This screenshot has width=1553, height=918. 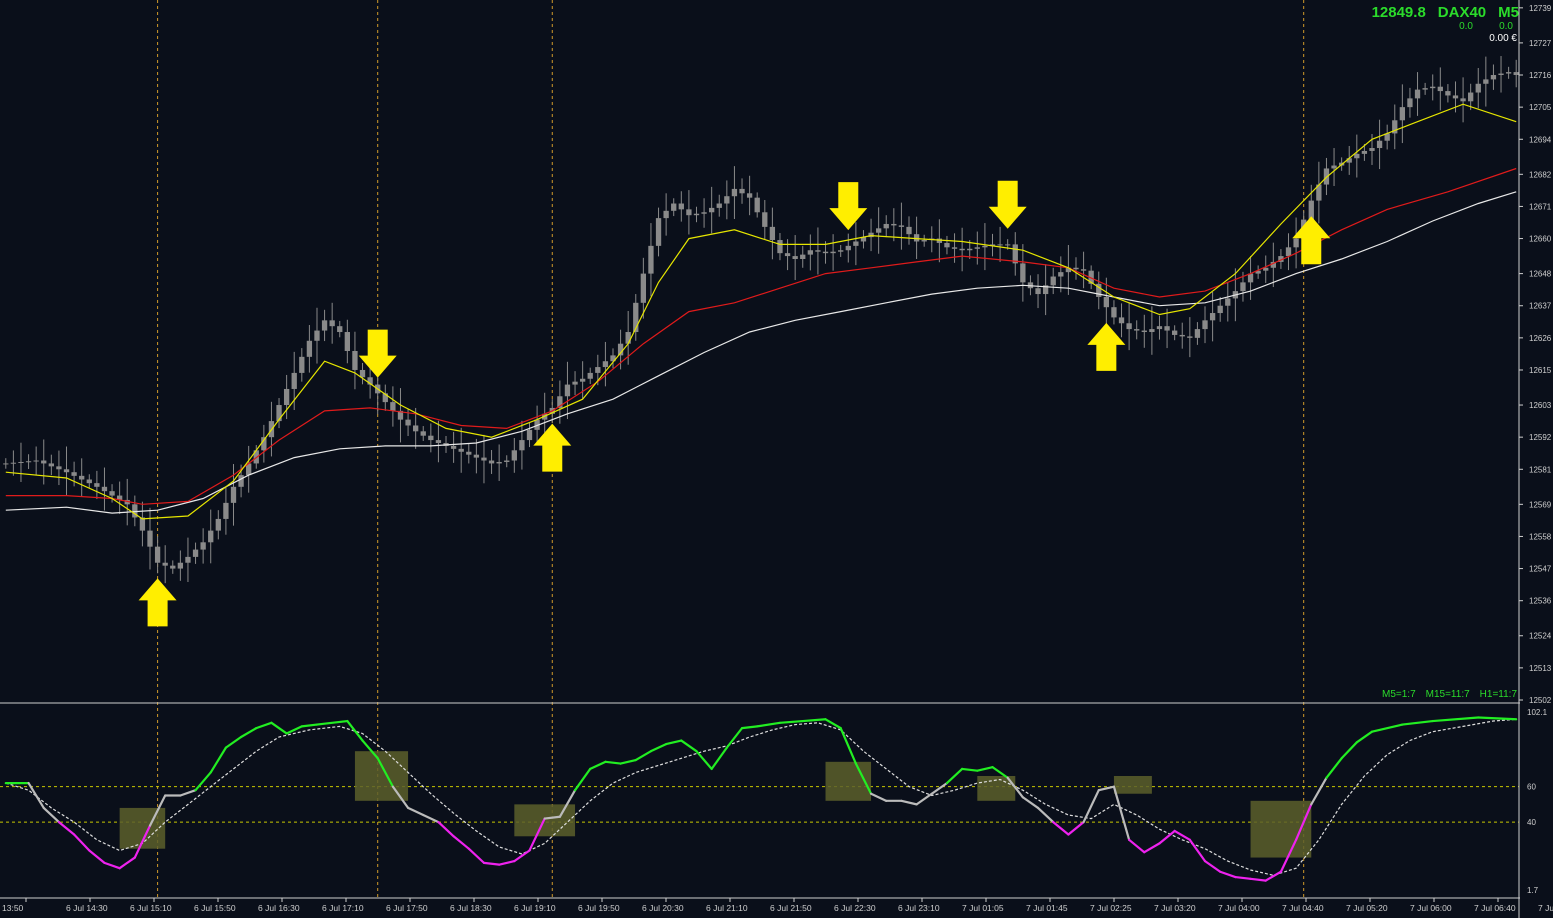 I want to click on tf-m15: M15=11:7, so click(x=1447, y=694).